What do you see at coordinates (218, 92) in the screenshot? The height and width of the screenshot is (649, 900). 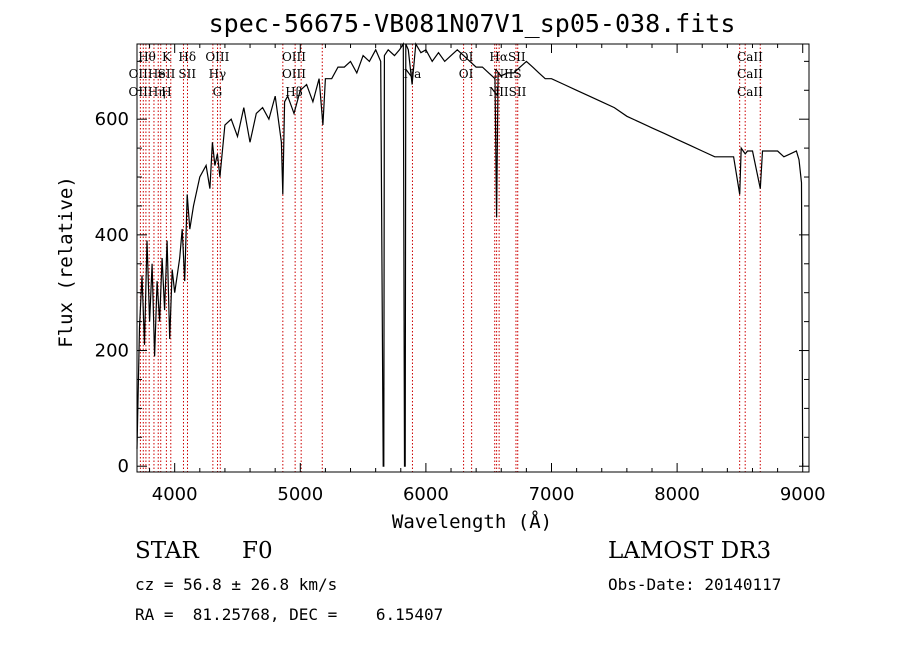 I see `line-label-col4-2: G` at bounding box center [218, 92].